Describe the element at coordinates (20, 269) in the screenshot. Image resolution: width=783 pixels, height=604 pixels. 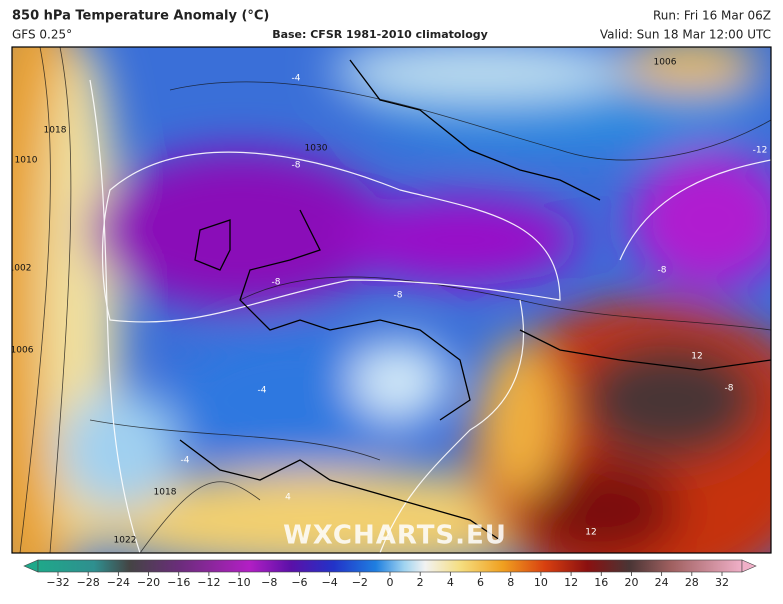
I see `contour-label: 1002` at that location.